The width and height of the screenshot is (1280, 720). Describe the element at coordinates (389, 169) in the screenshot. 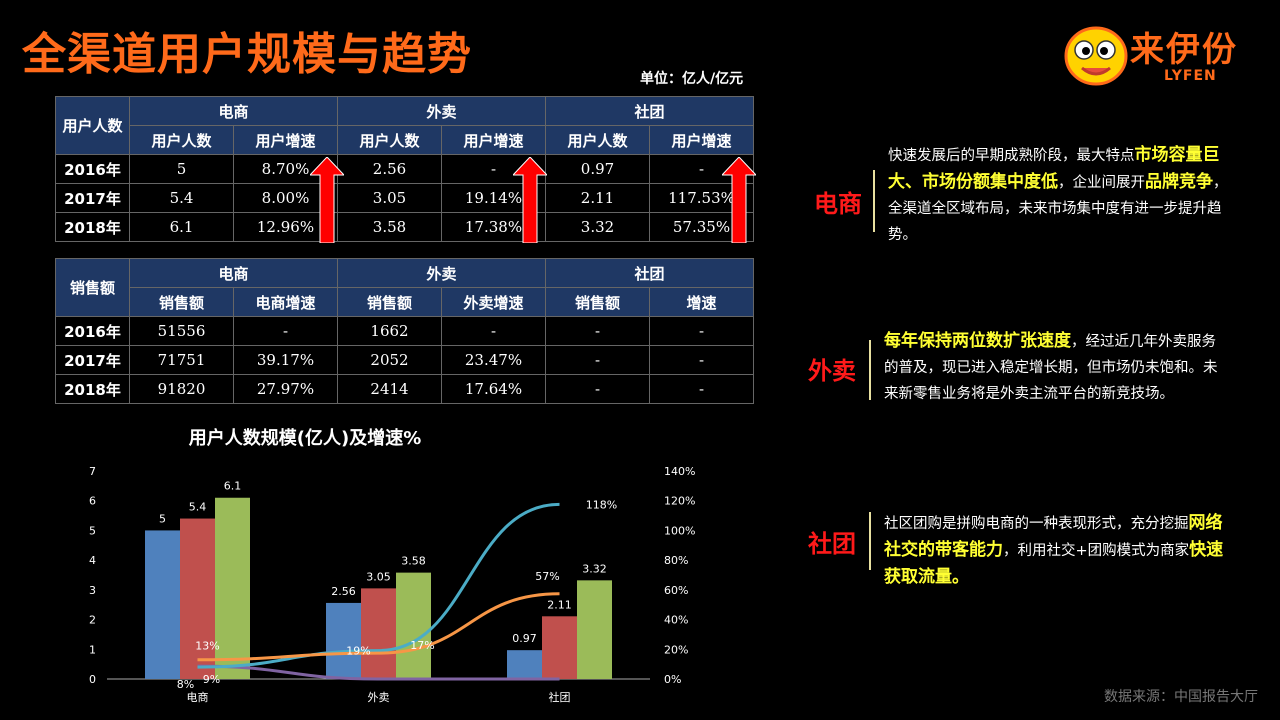

I see `table-cell: 2.56` at that location.